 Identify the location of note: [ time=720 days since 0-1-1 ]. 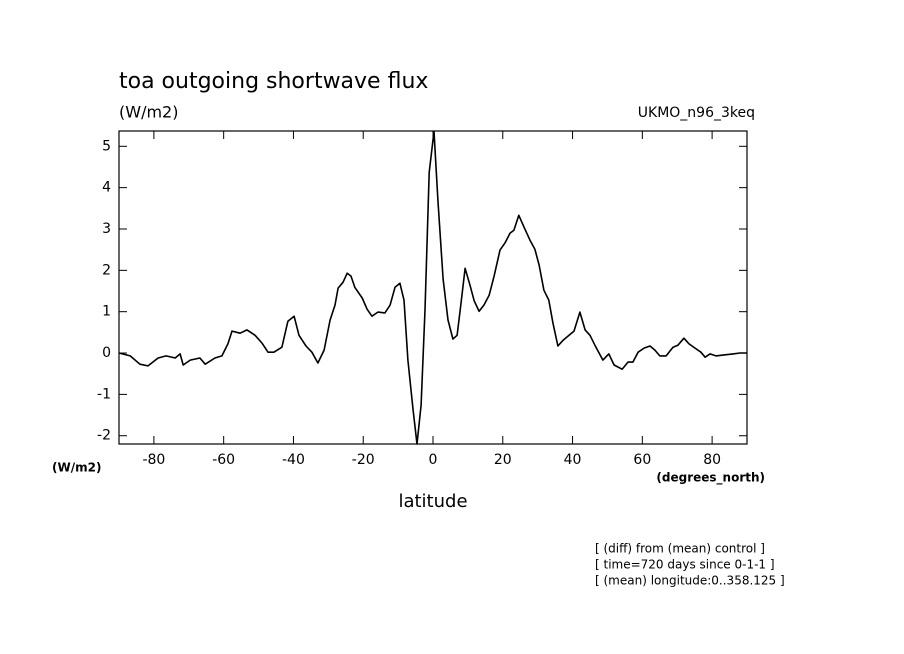
(685, 565).